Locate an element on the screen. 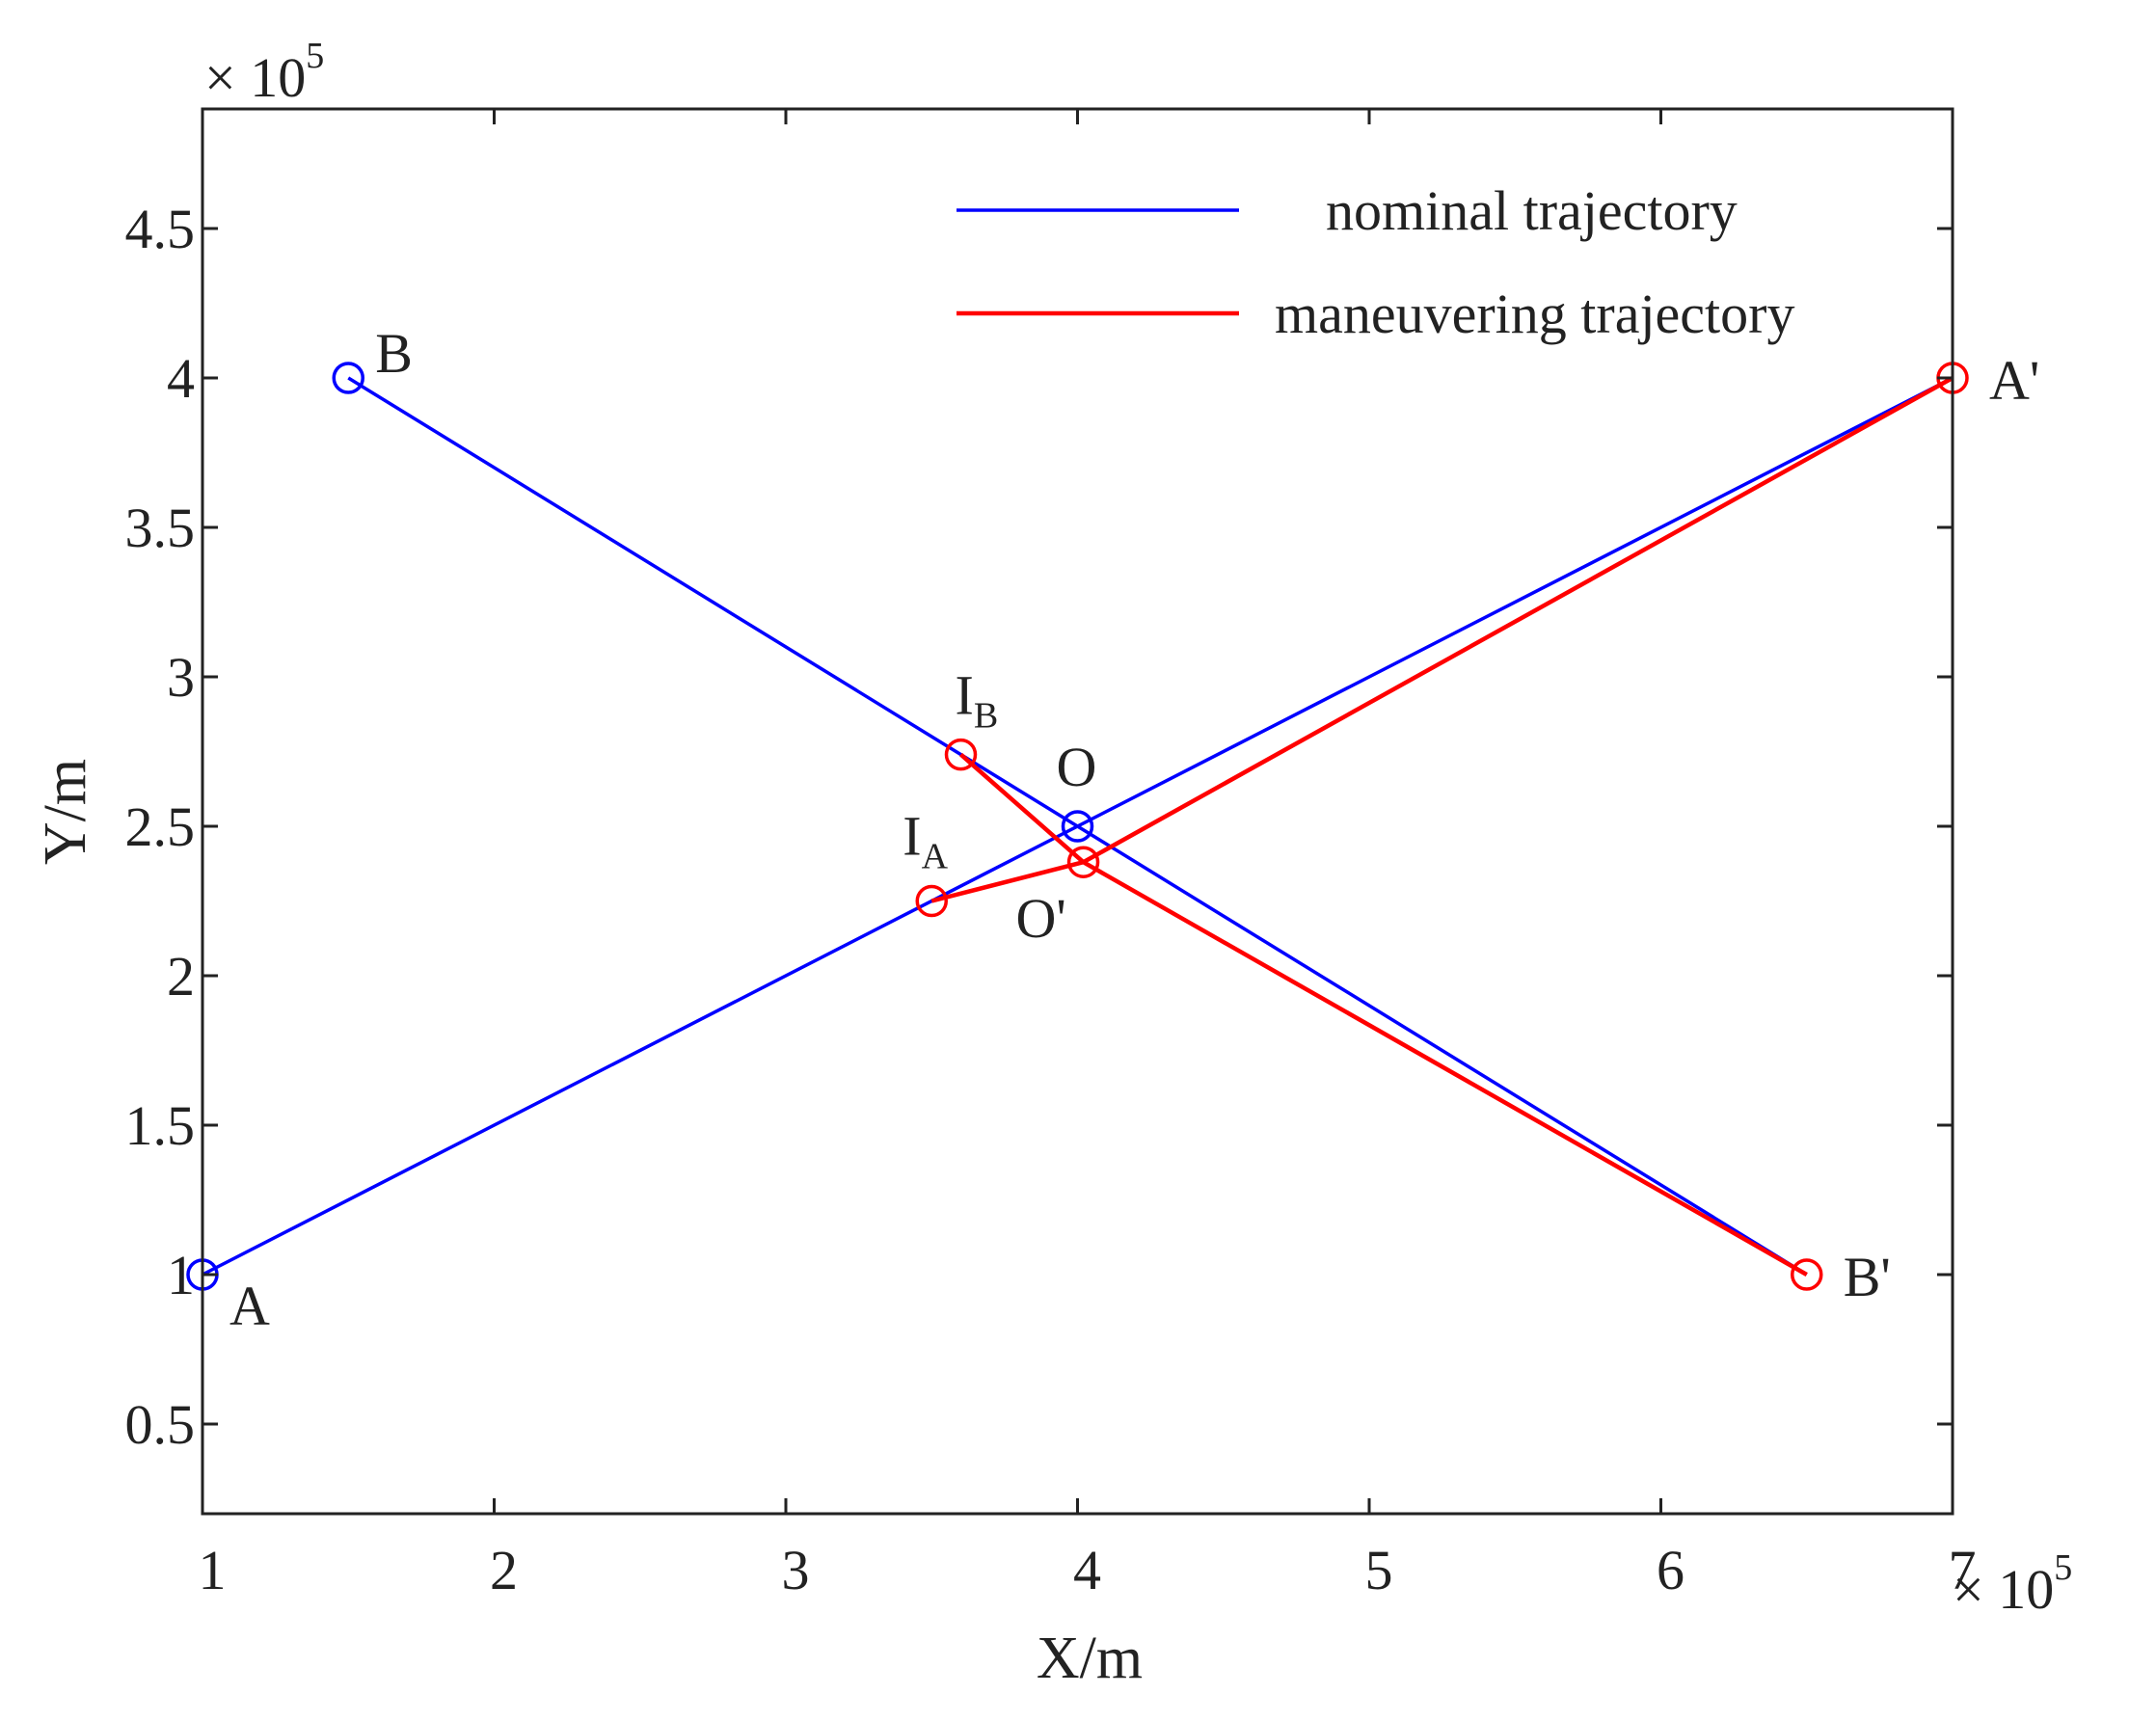 The height and width of the screenshot is (1721, 2156). legend-label-nominal: nominal trajectory is located at coordinates (1532, 210).